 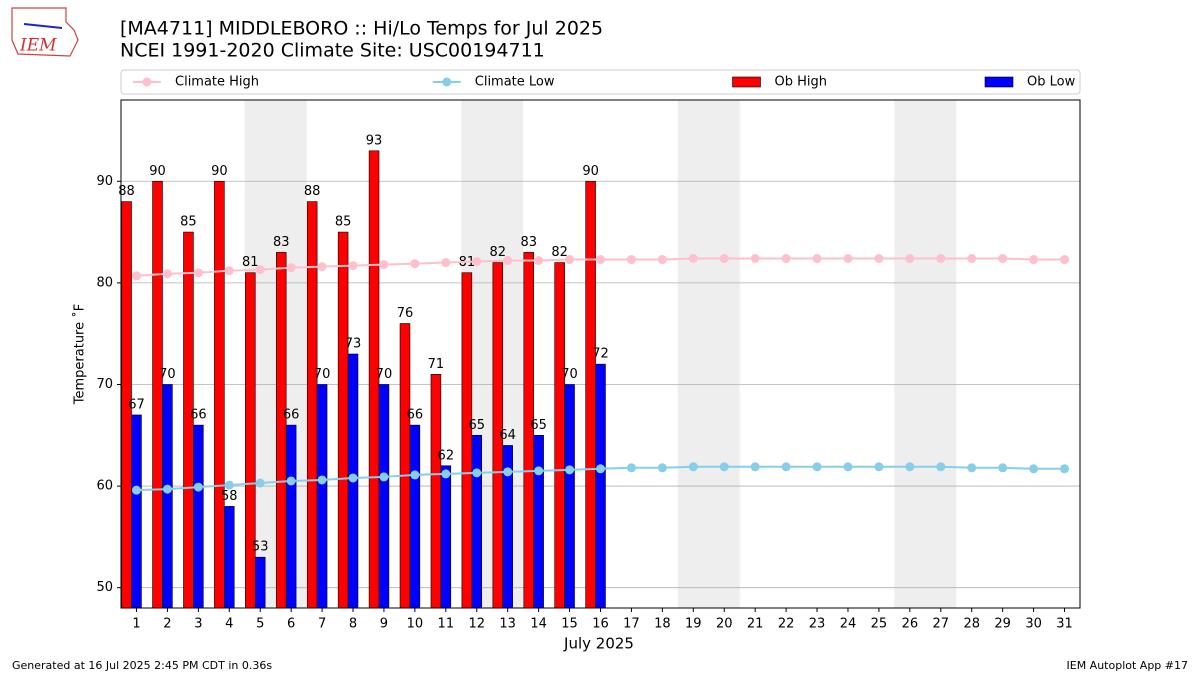 I want to click on x-axis-label: July 2025, so click(x=598, y=644).